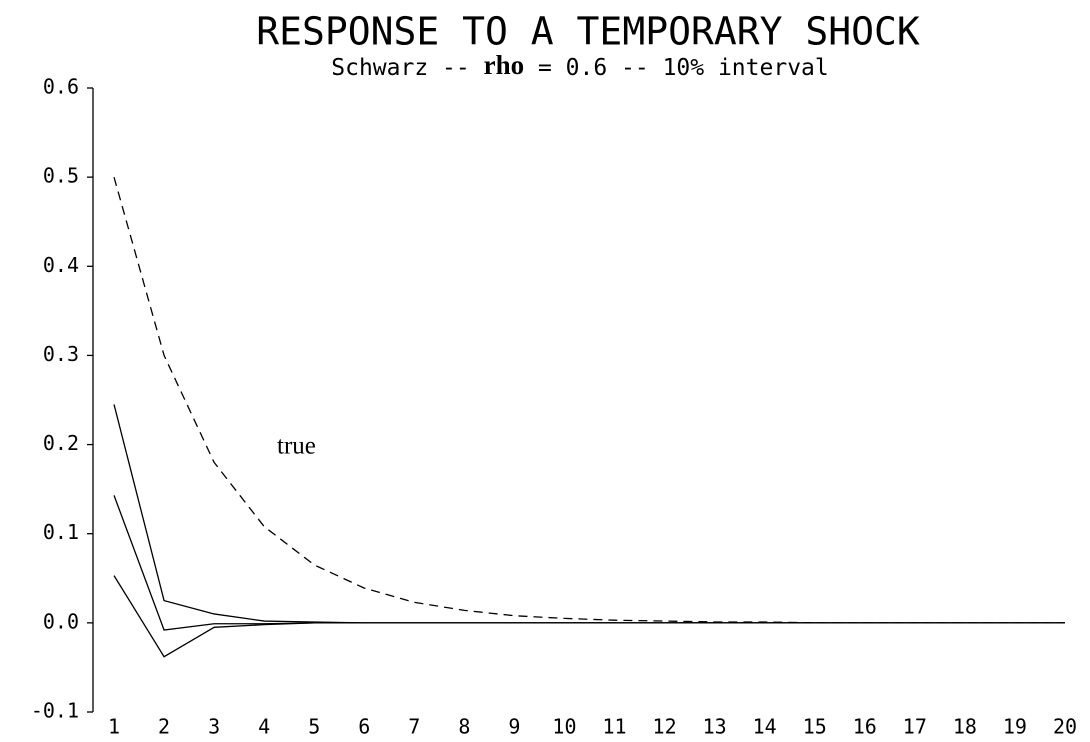 The height and width of the screenshot is (742, 1090). What do you see at coordinates (965, 727) in the screenshot?
I see `x-tick-label: 18` at bounding box center [965, 727].